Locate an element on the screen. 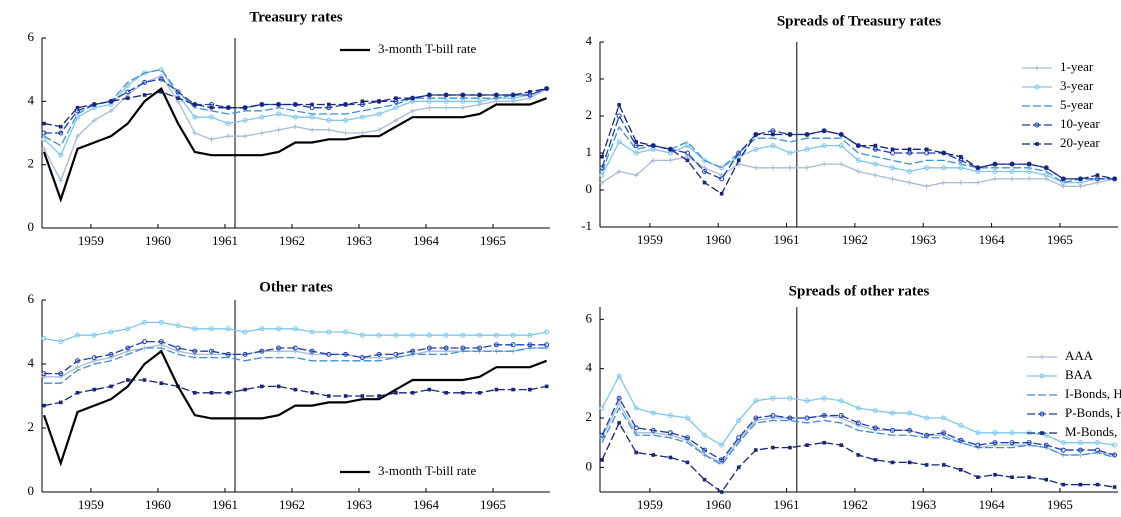 Image resolution: width=1121 pixels, height=517 pixels. y-tick-label: 4 is located at coordinates (589, 40).